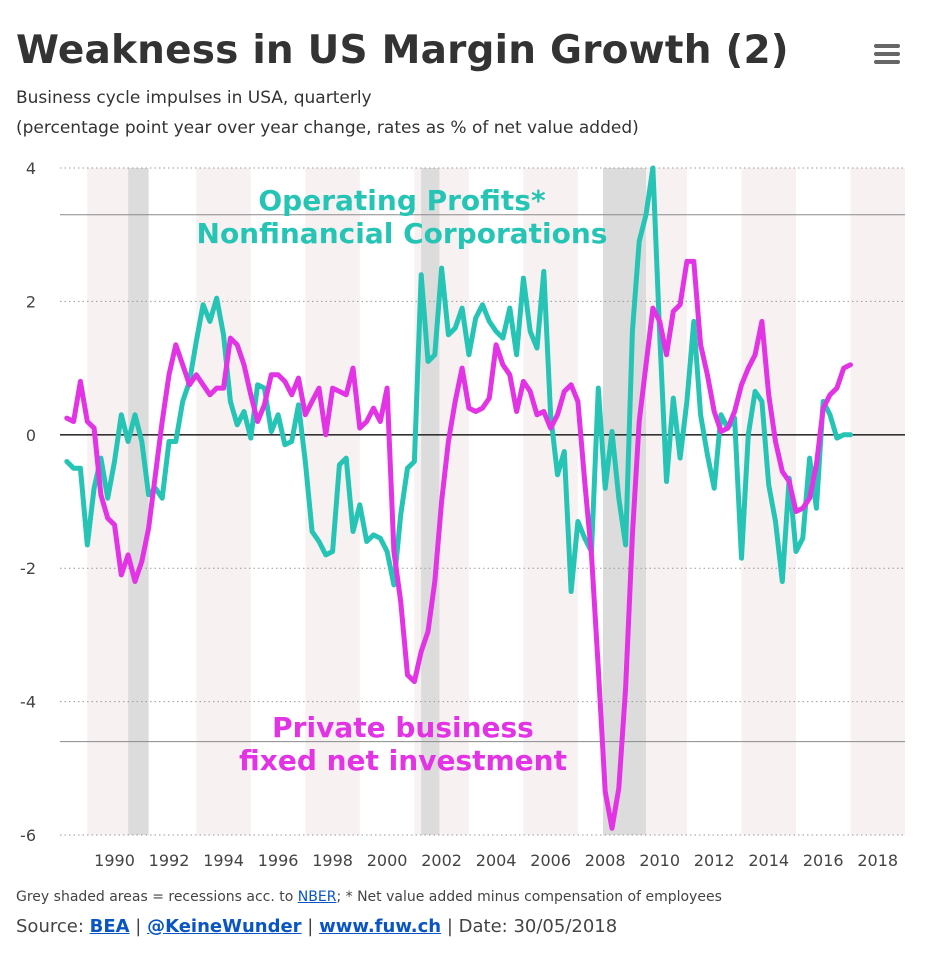 The width and height of the screenshot is (930, 968). Describe the element at coordinates (605, 860) in the screenshot. I see `x-tick-label: 2008` at that location.